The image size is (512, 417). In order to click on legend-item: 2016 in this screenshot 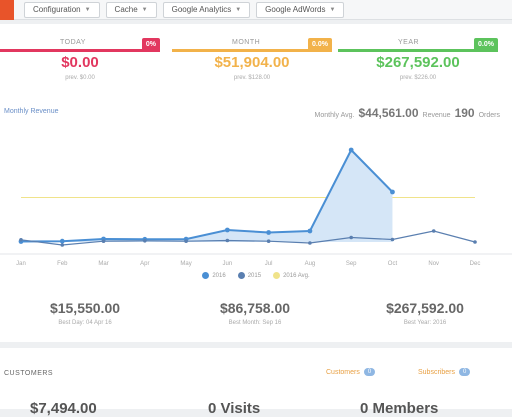, I will do `click(214, 275)`.